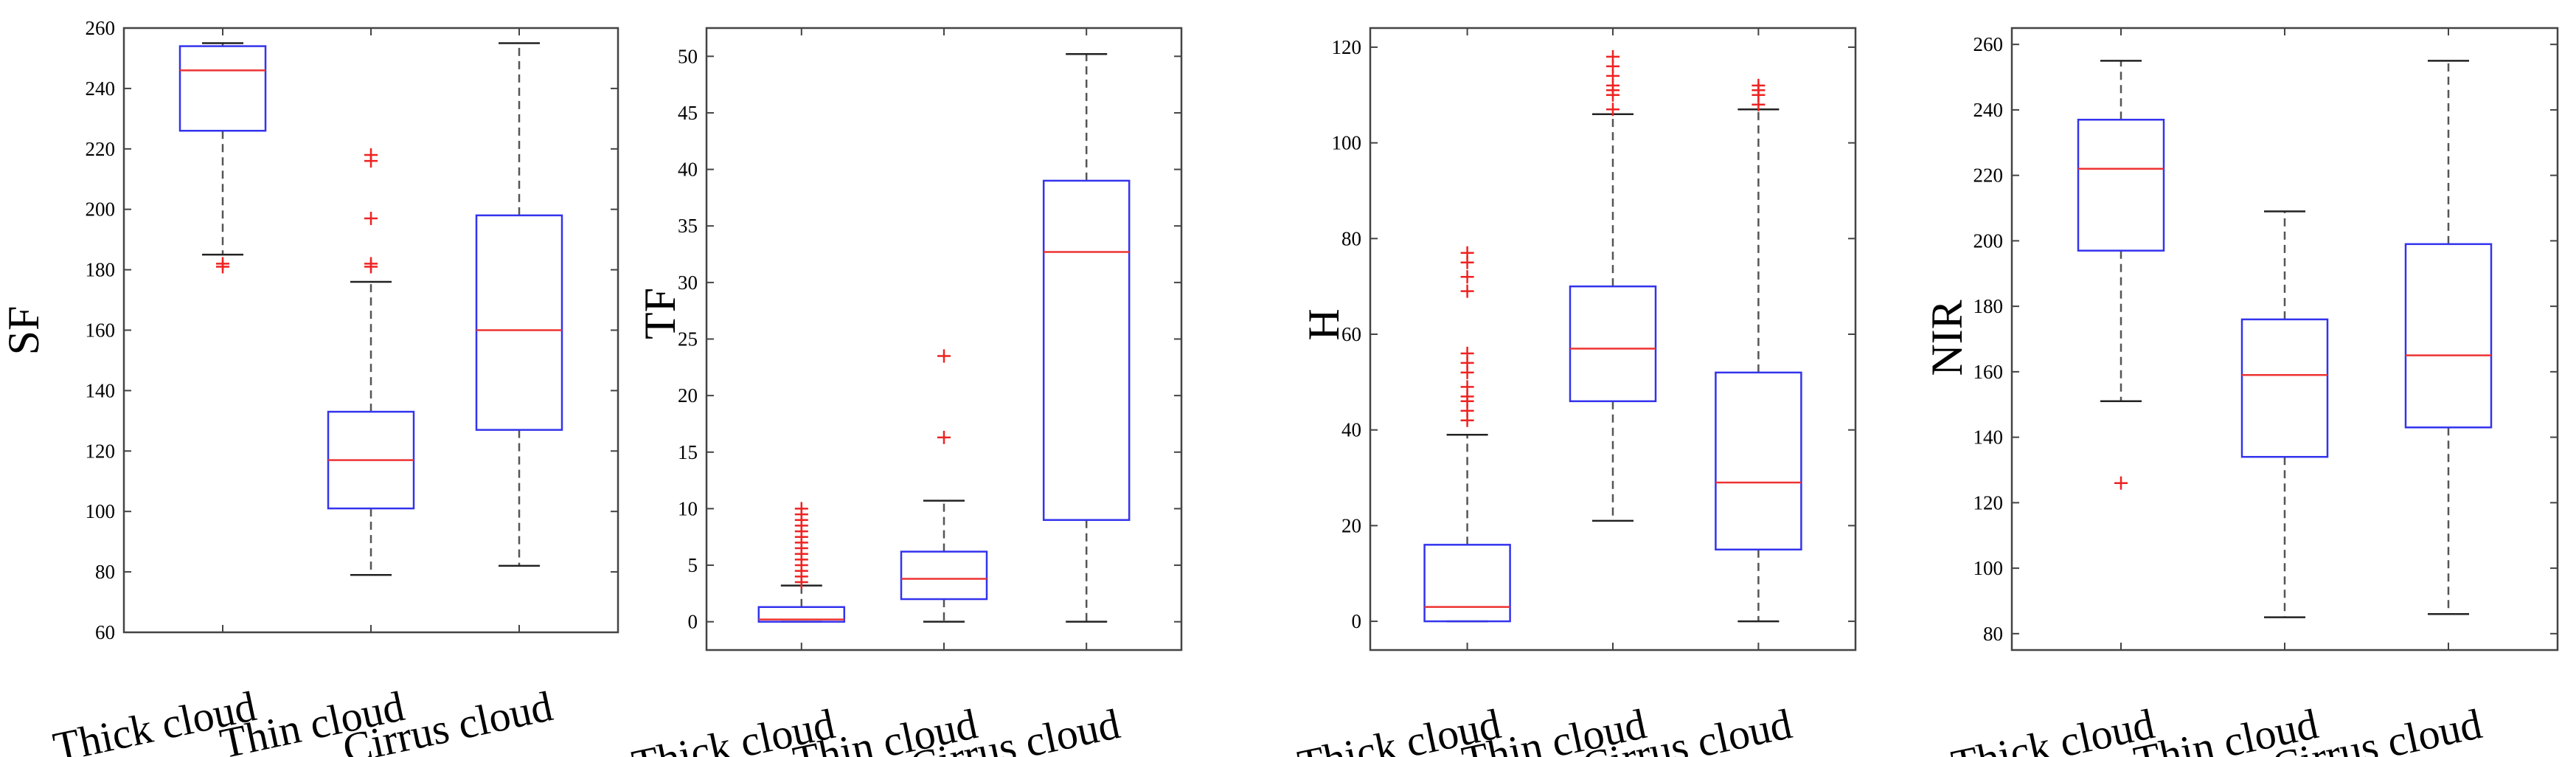 The image size is (2576, 757). I want to click on y-axis-label: H, so click(1323, 324).